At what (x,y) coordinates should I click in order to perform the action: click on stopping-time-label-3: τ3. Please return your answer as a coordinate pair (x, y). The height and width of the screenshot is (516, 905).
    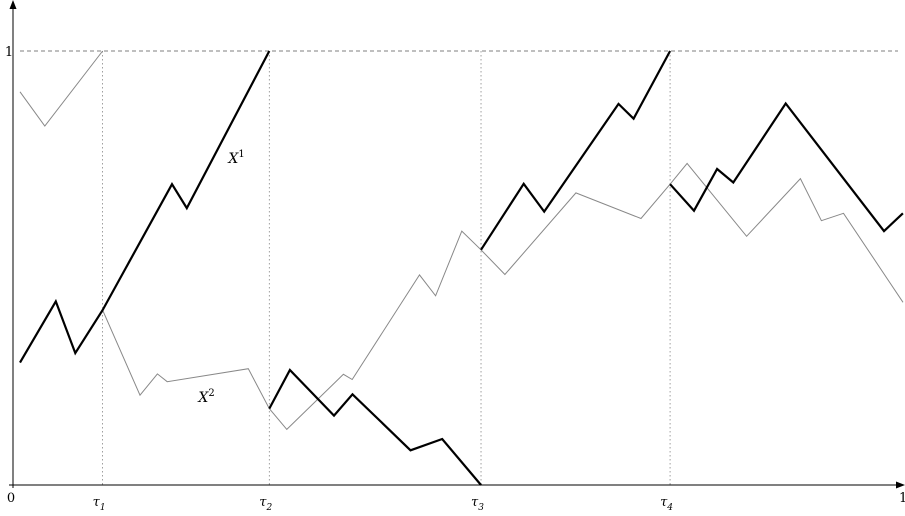
    Looking at the image, I should click on (477, 504).